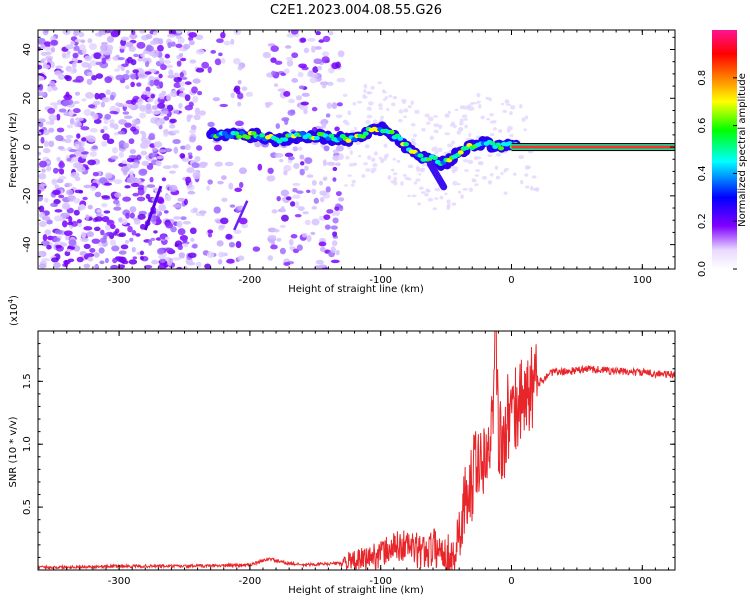 This screenshot has height=600, width=750. I want to click on signal-tail, so click(444, 187).